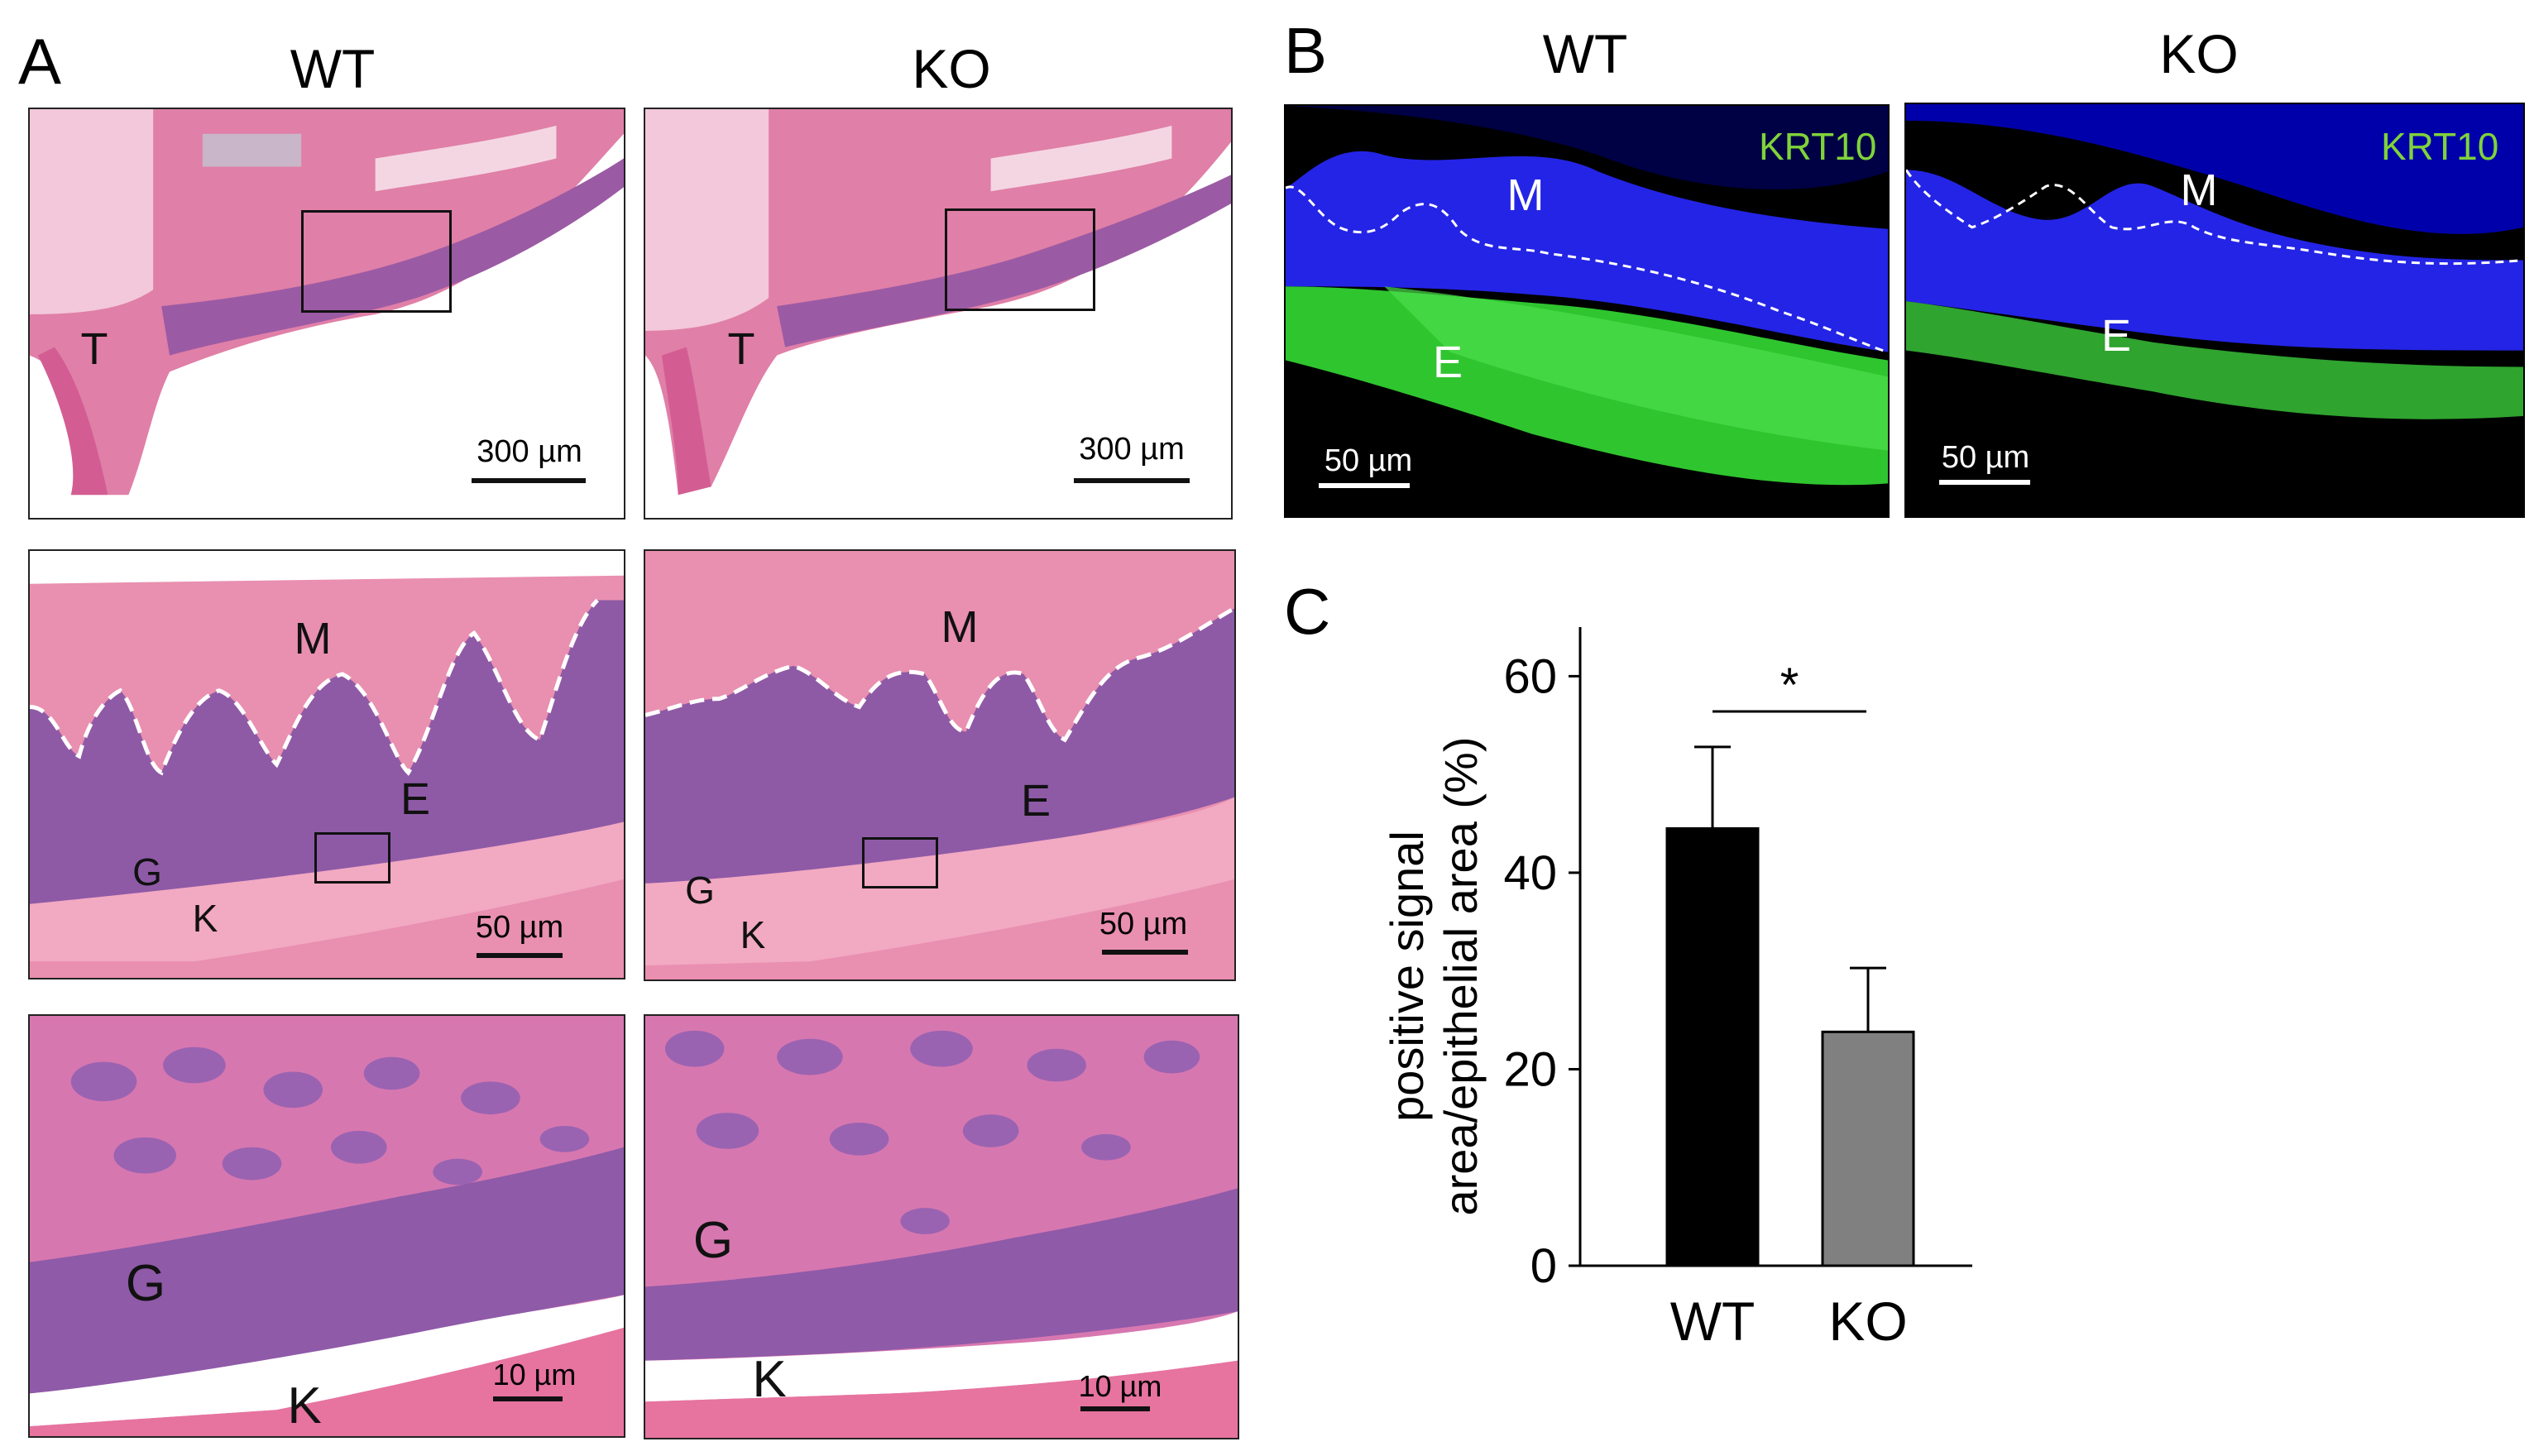 The width and height of the screenshot is (2534, 1456). Describe the element at coordinates (1530, 1069) in the screenshot. I see `y-tick-label: 20` at that location.